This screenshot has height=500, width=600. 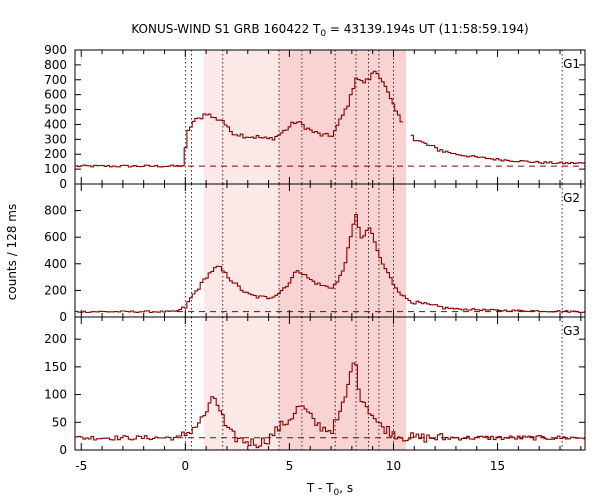 I want to click on light-curve-g3, so click(x=330, y=405).